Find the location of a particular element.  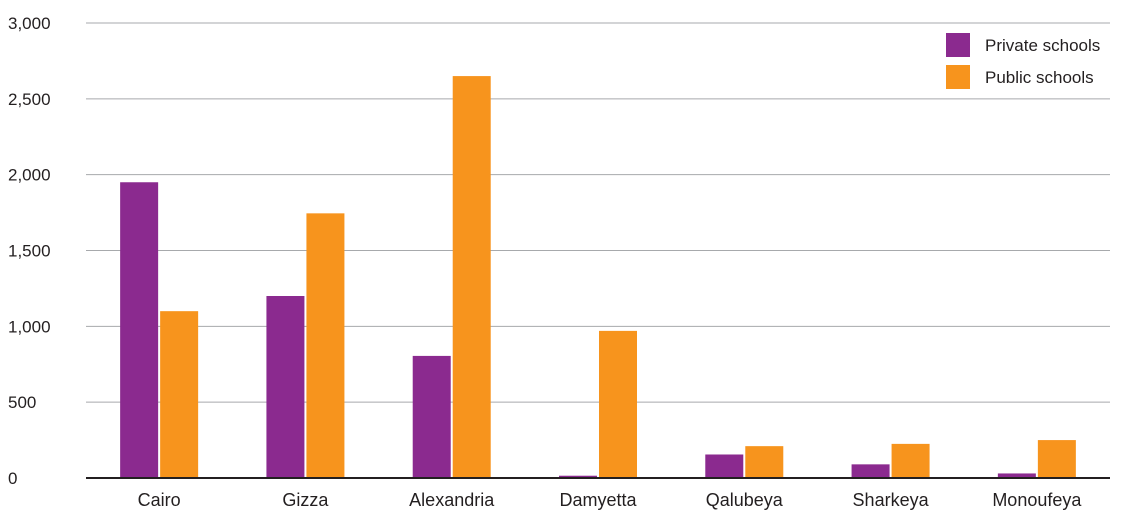

bar-private-alexandria is located at coordinates (431, 416).